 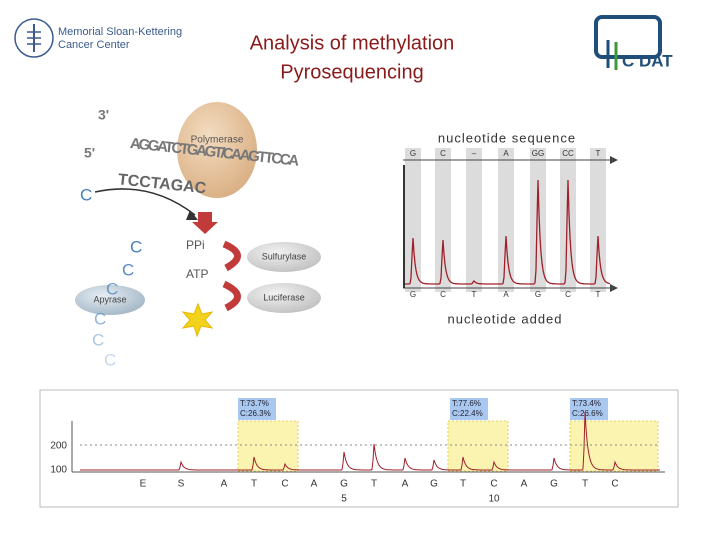 What do you see at coordinates (58, 446) in the screenshot?
I see `y-label: 200` at bounding box center [58, 446].